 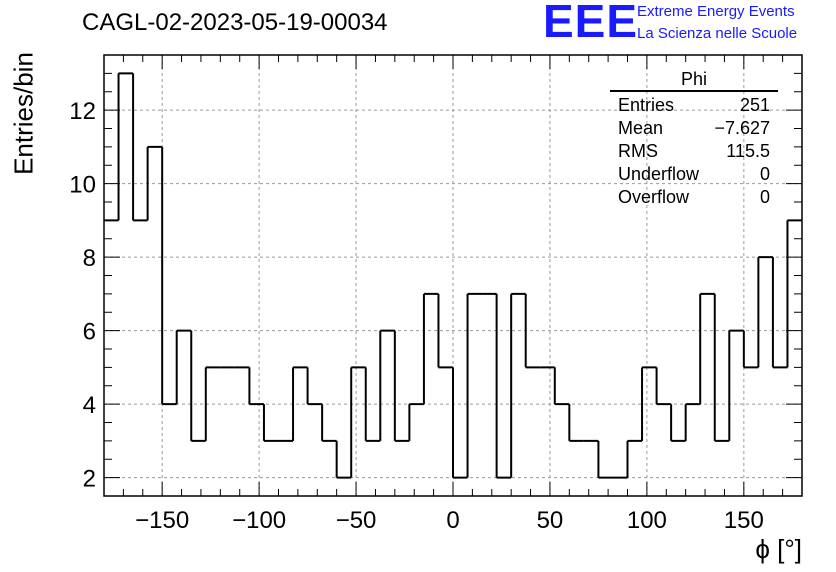 I want to click on stats-value: 115.5, so click(x=748, y=151).